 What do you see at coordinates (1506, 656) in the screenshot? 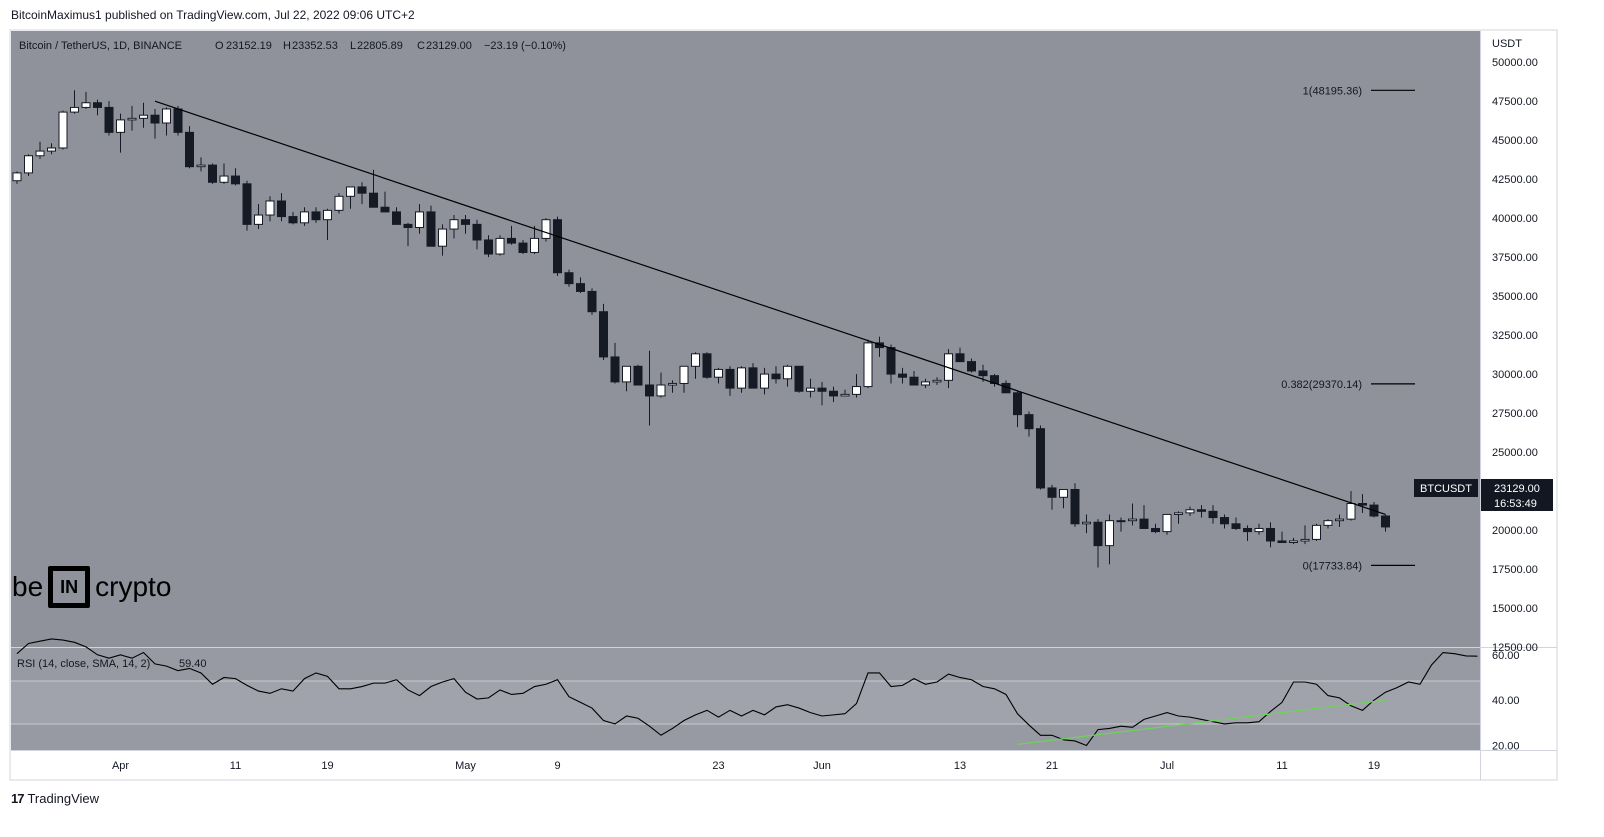
I see `rsi-axis-tick: 60.00` at bounding box center [1506, 656].